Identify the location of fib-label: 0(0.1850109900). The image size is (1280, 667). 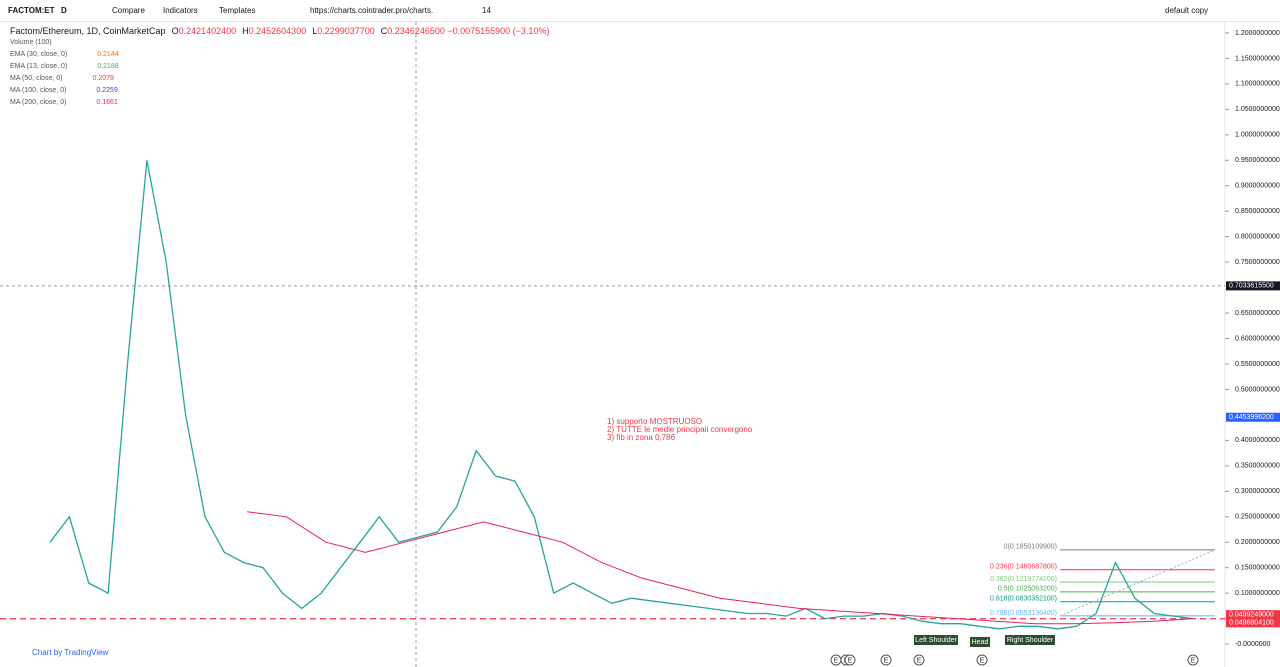
(1030, 547).